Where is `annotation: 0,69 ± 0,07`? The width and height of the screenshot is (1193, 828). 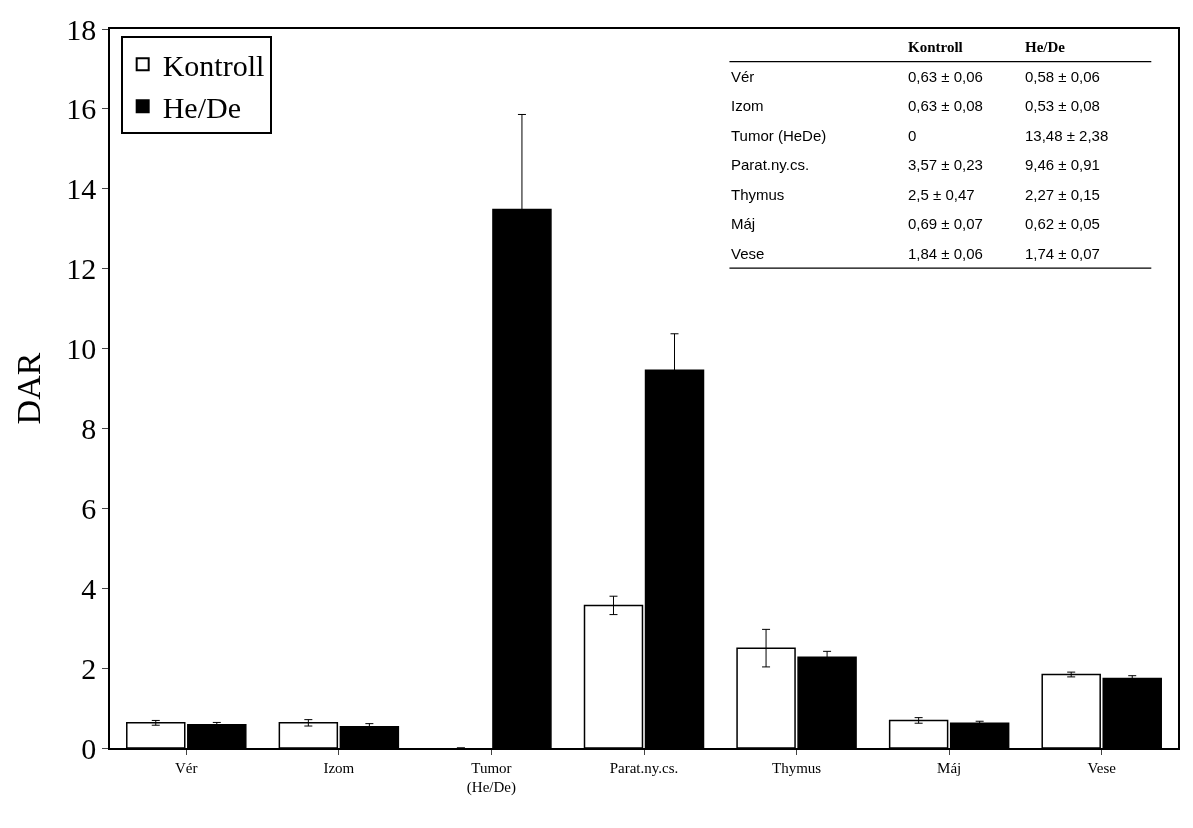
annotation: 0,69 ± 0,07 is located at coordinates (945, 223).